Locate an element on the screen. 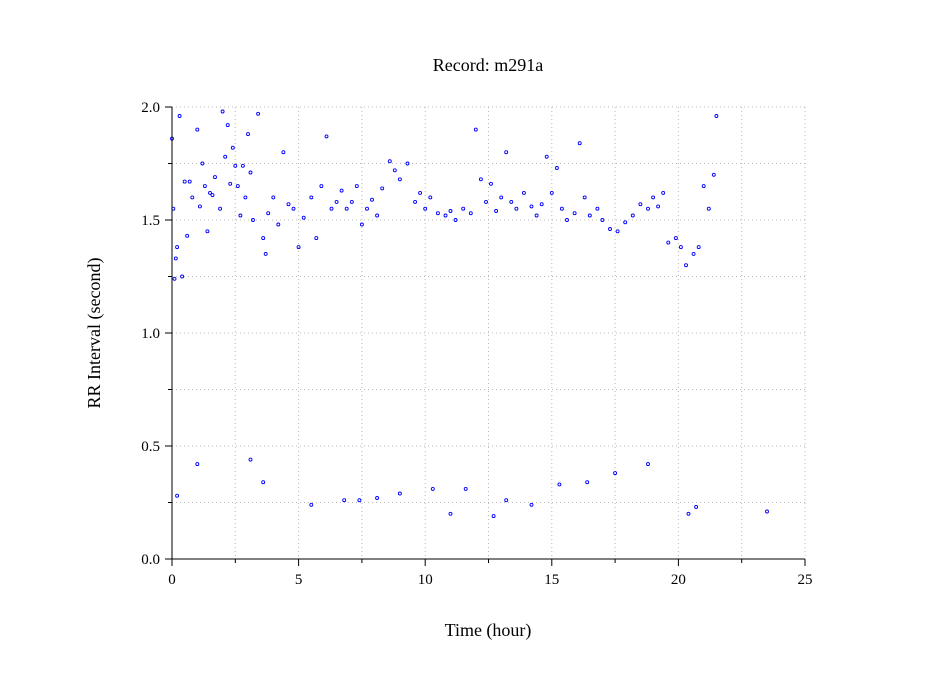 The height and width of the screenshot is (697, 949). x-tick-label: 15 is located at coordinates (551, 580).